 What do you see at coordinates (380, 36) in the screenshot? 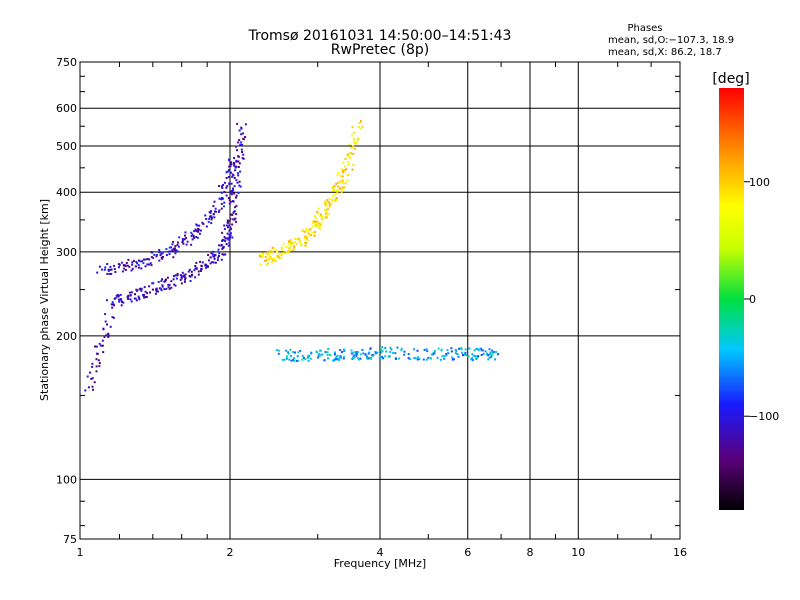
I see `chart-title: Tromsø 20161031 14:50:00–14:51:43` at bounding box center [380, 36].